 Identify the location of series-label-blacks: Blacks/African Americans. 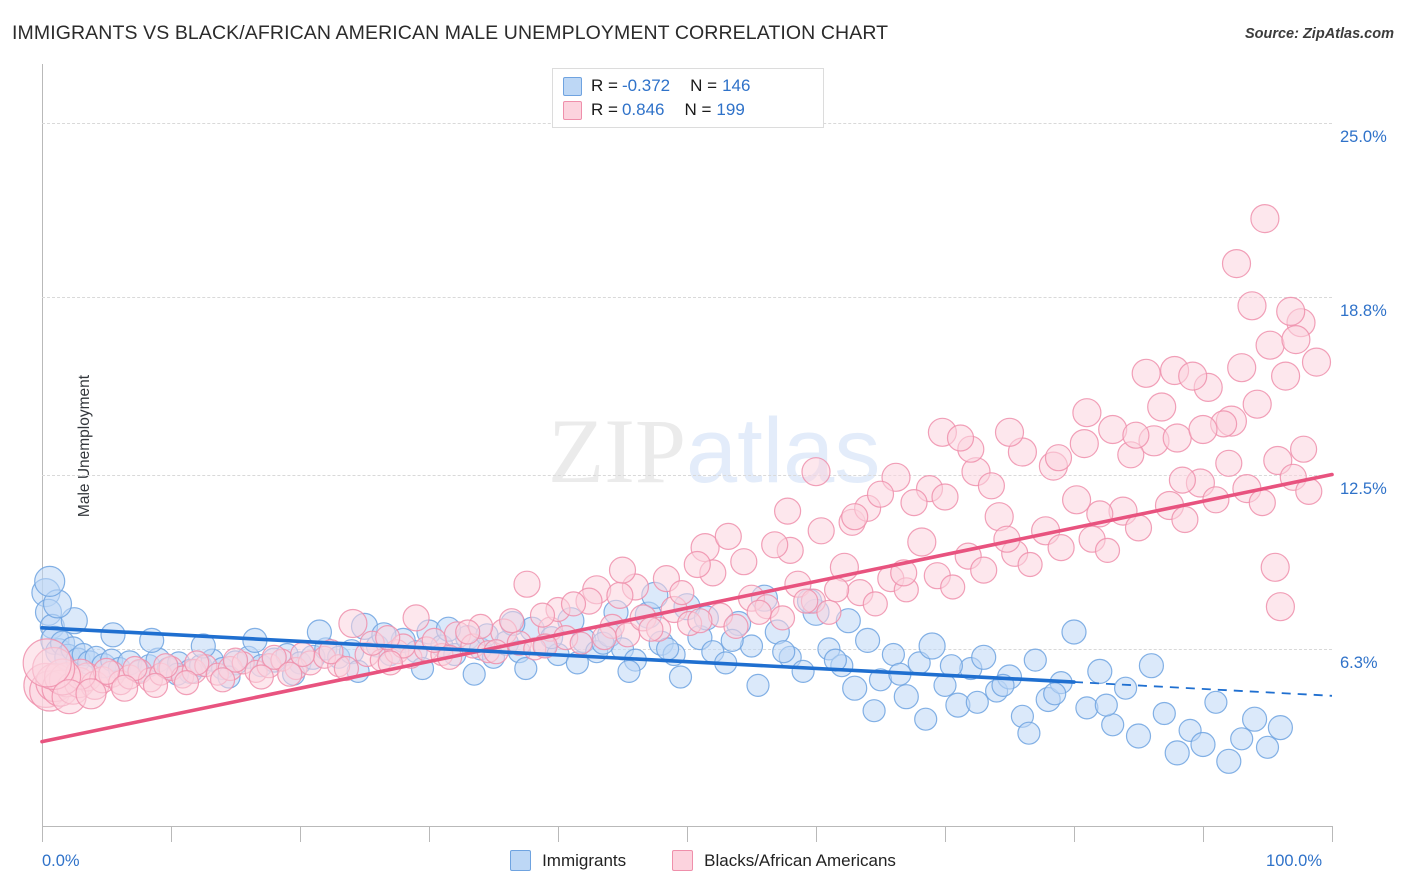
(800, 860).